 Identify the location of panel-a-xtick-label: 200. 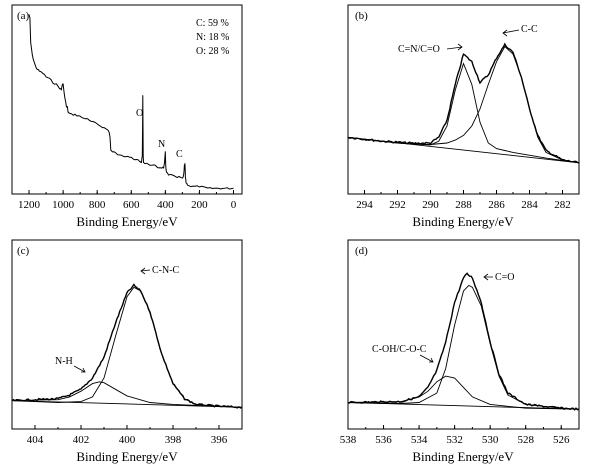
(199, 205).